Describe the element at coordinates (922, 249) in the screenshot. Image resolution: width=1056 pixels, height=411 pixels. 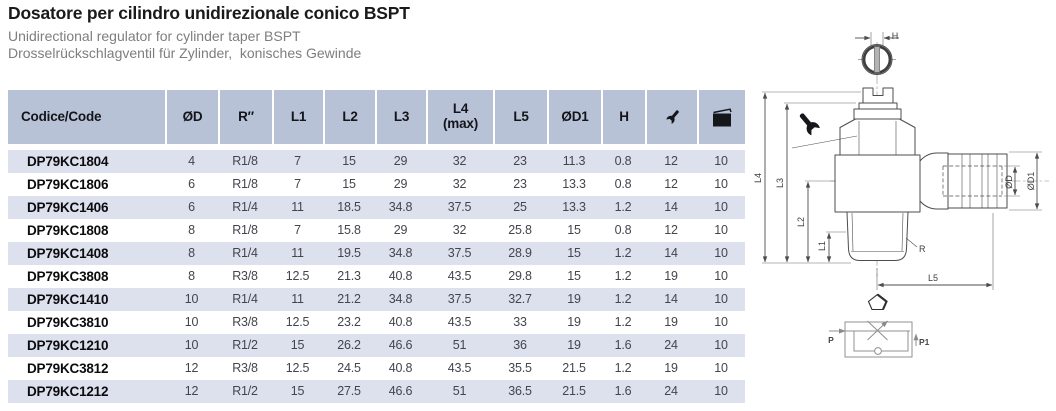
I see `label-r: R` at that location.